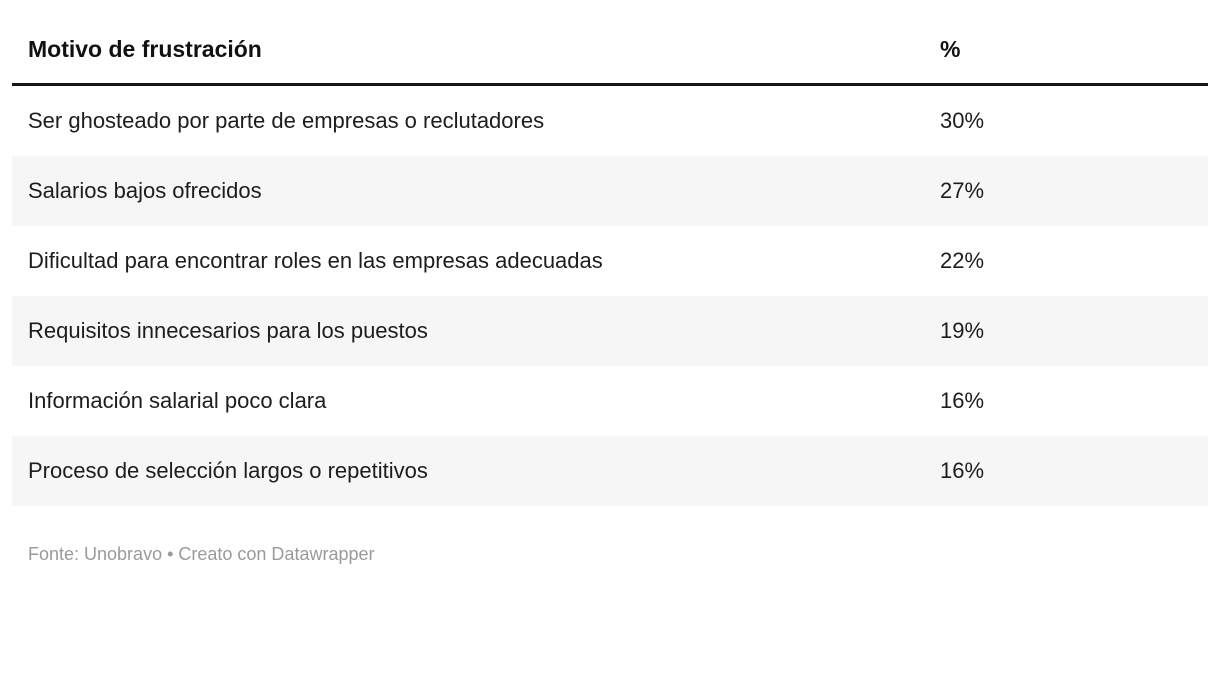  I want to click on motivo-cell: Requisitos innecesarios para los puestos, so click(228, 330).